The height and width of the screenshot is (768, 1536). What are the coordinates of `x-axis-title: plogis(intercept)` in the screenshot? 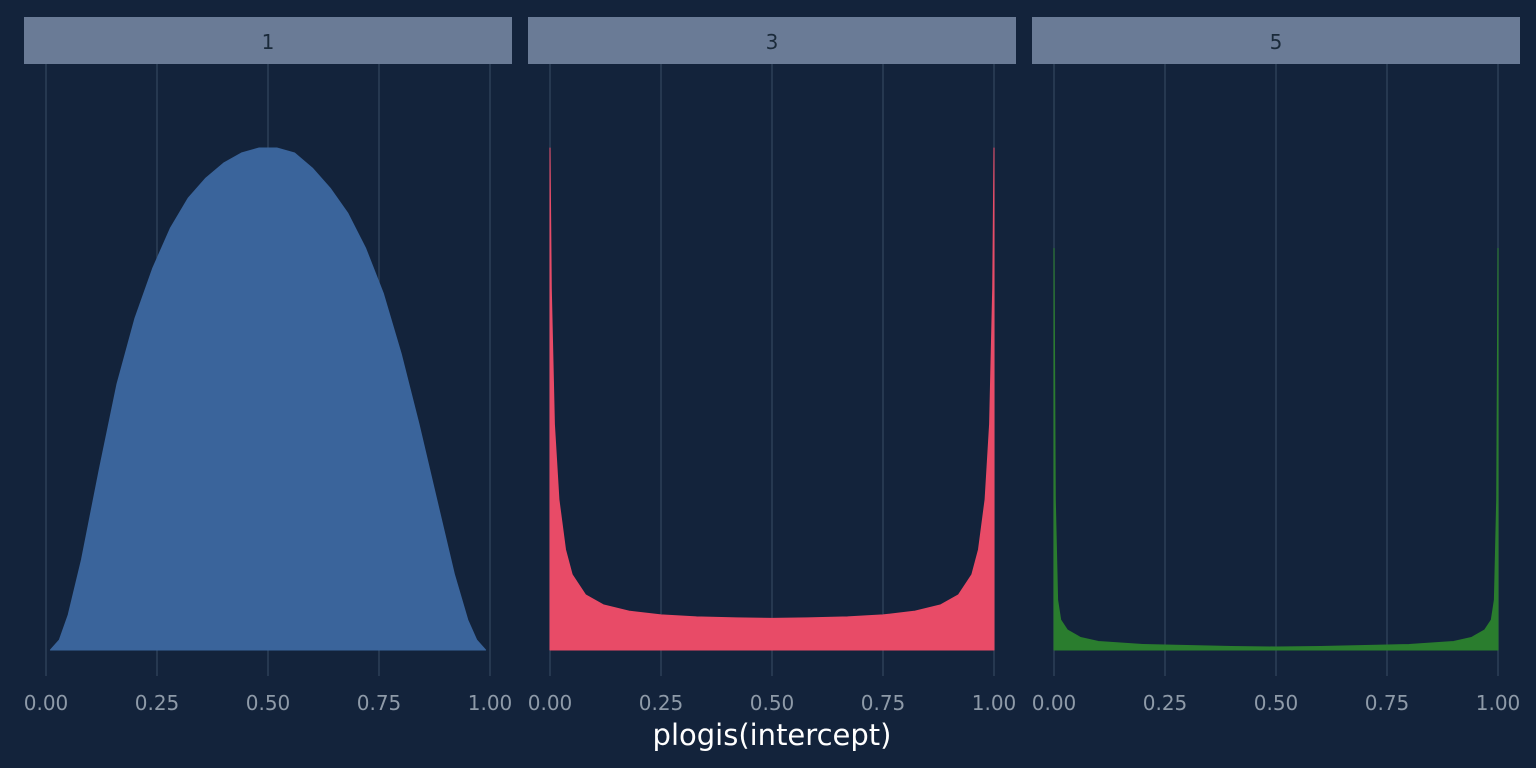 It's located at (772, 735).